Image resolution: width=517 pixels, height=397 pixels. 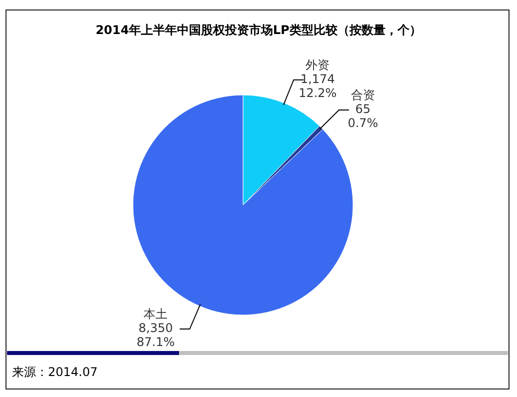 What do you see at coordinates (55, 372) in the screenshot?
I see `source-note: 来源：2014.07` at bounding box center [55, 372].